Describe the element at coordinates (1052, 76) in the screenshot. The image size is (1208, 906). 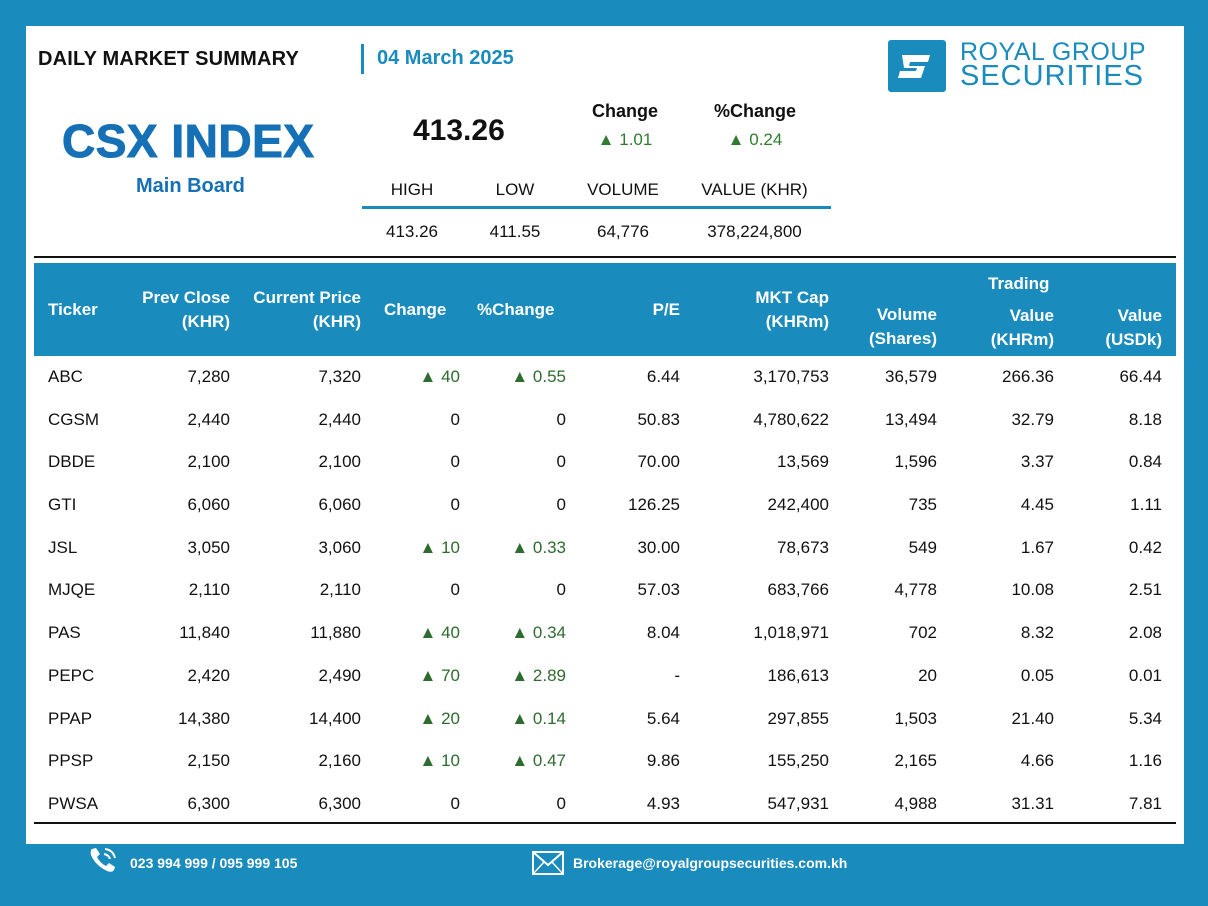
I see `brand-line2: SECURITIES` at that location.